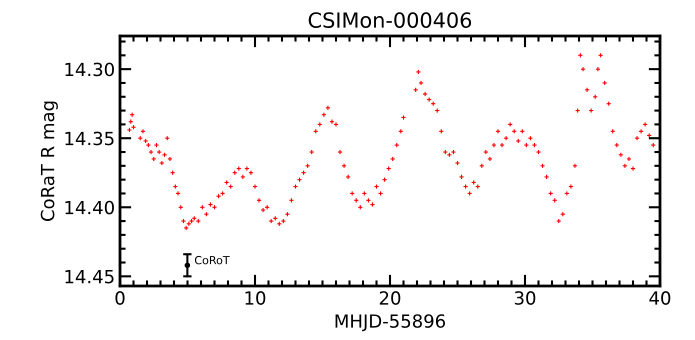 The image size is (695, 340). What do you see at coordinates (212, 260) in the screenshot?
I see `series-label: CoRoT` at bounding box center [212, 260].